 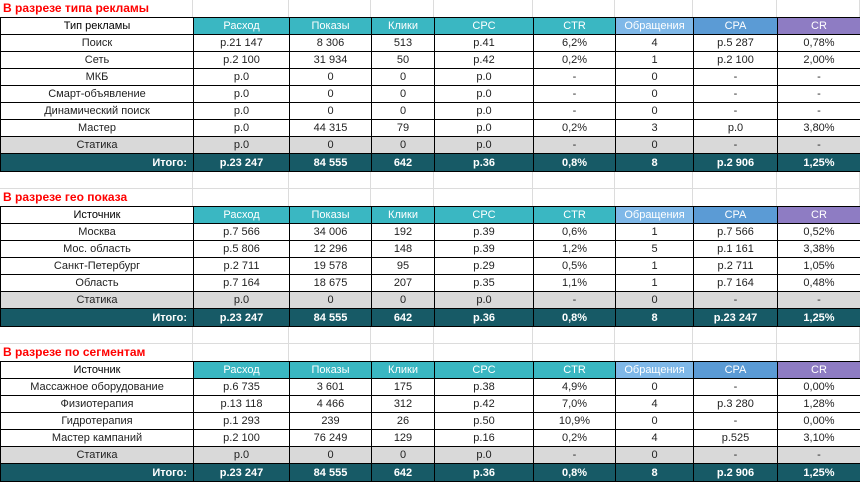 I want to click on total-cell-ctr: 0,8%, so click(x=574, y=317).